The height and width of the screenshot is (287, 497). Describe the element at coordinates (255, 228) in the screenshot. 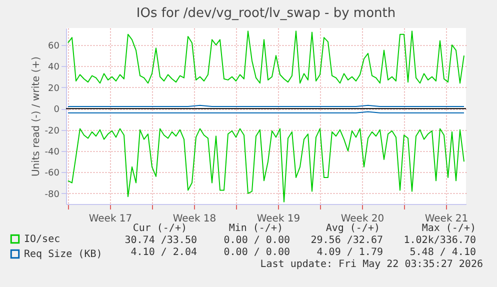

I see `text: Min (-/+)` at that location.